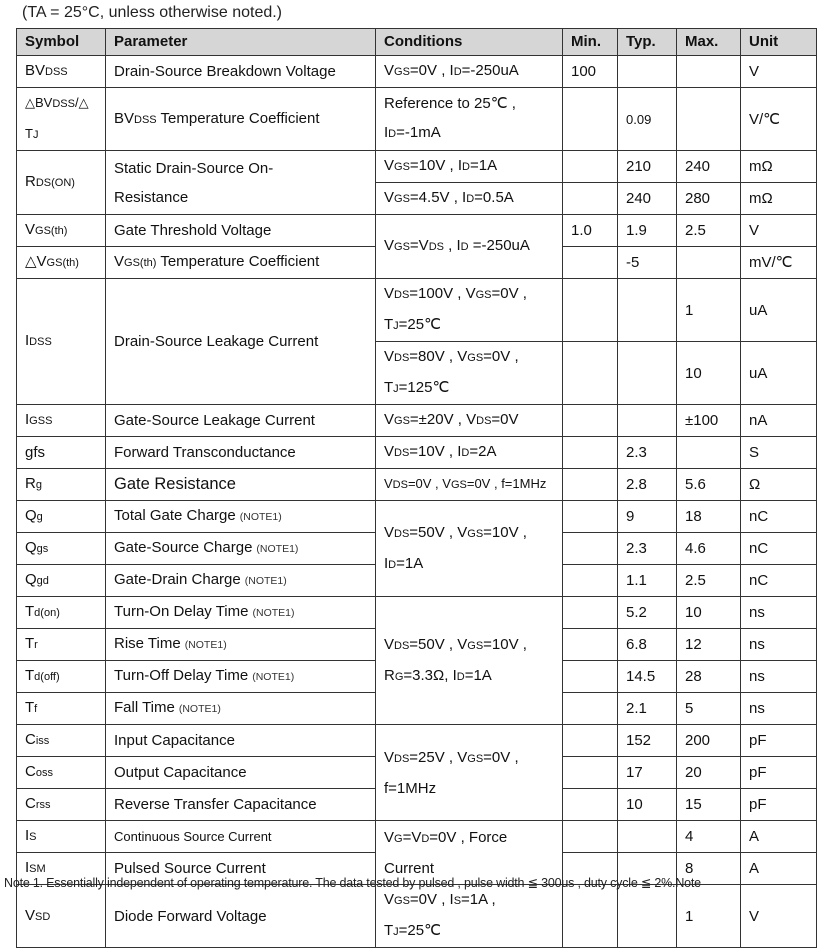 This screenshot has width=830, height=948. What do you see at coordinates (469, 373) in the screenshot?
I see `table-cell: VDS=80V , VGS=0V , TJ=125℃` at bounding box center [469, 373].